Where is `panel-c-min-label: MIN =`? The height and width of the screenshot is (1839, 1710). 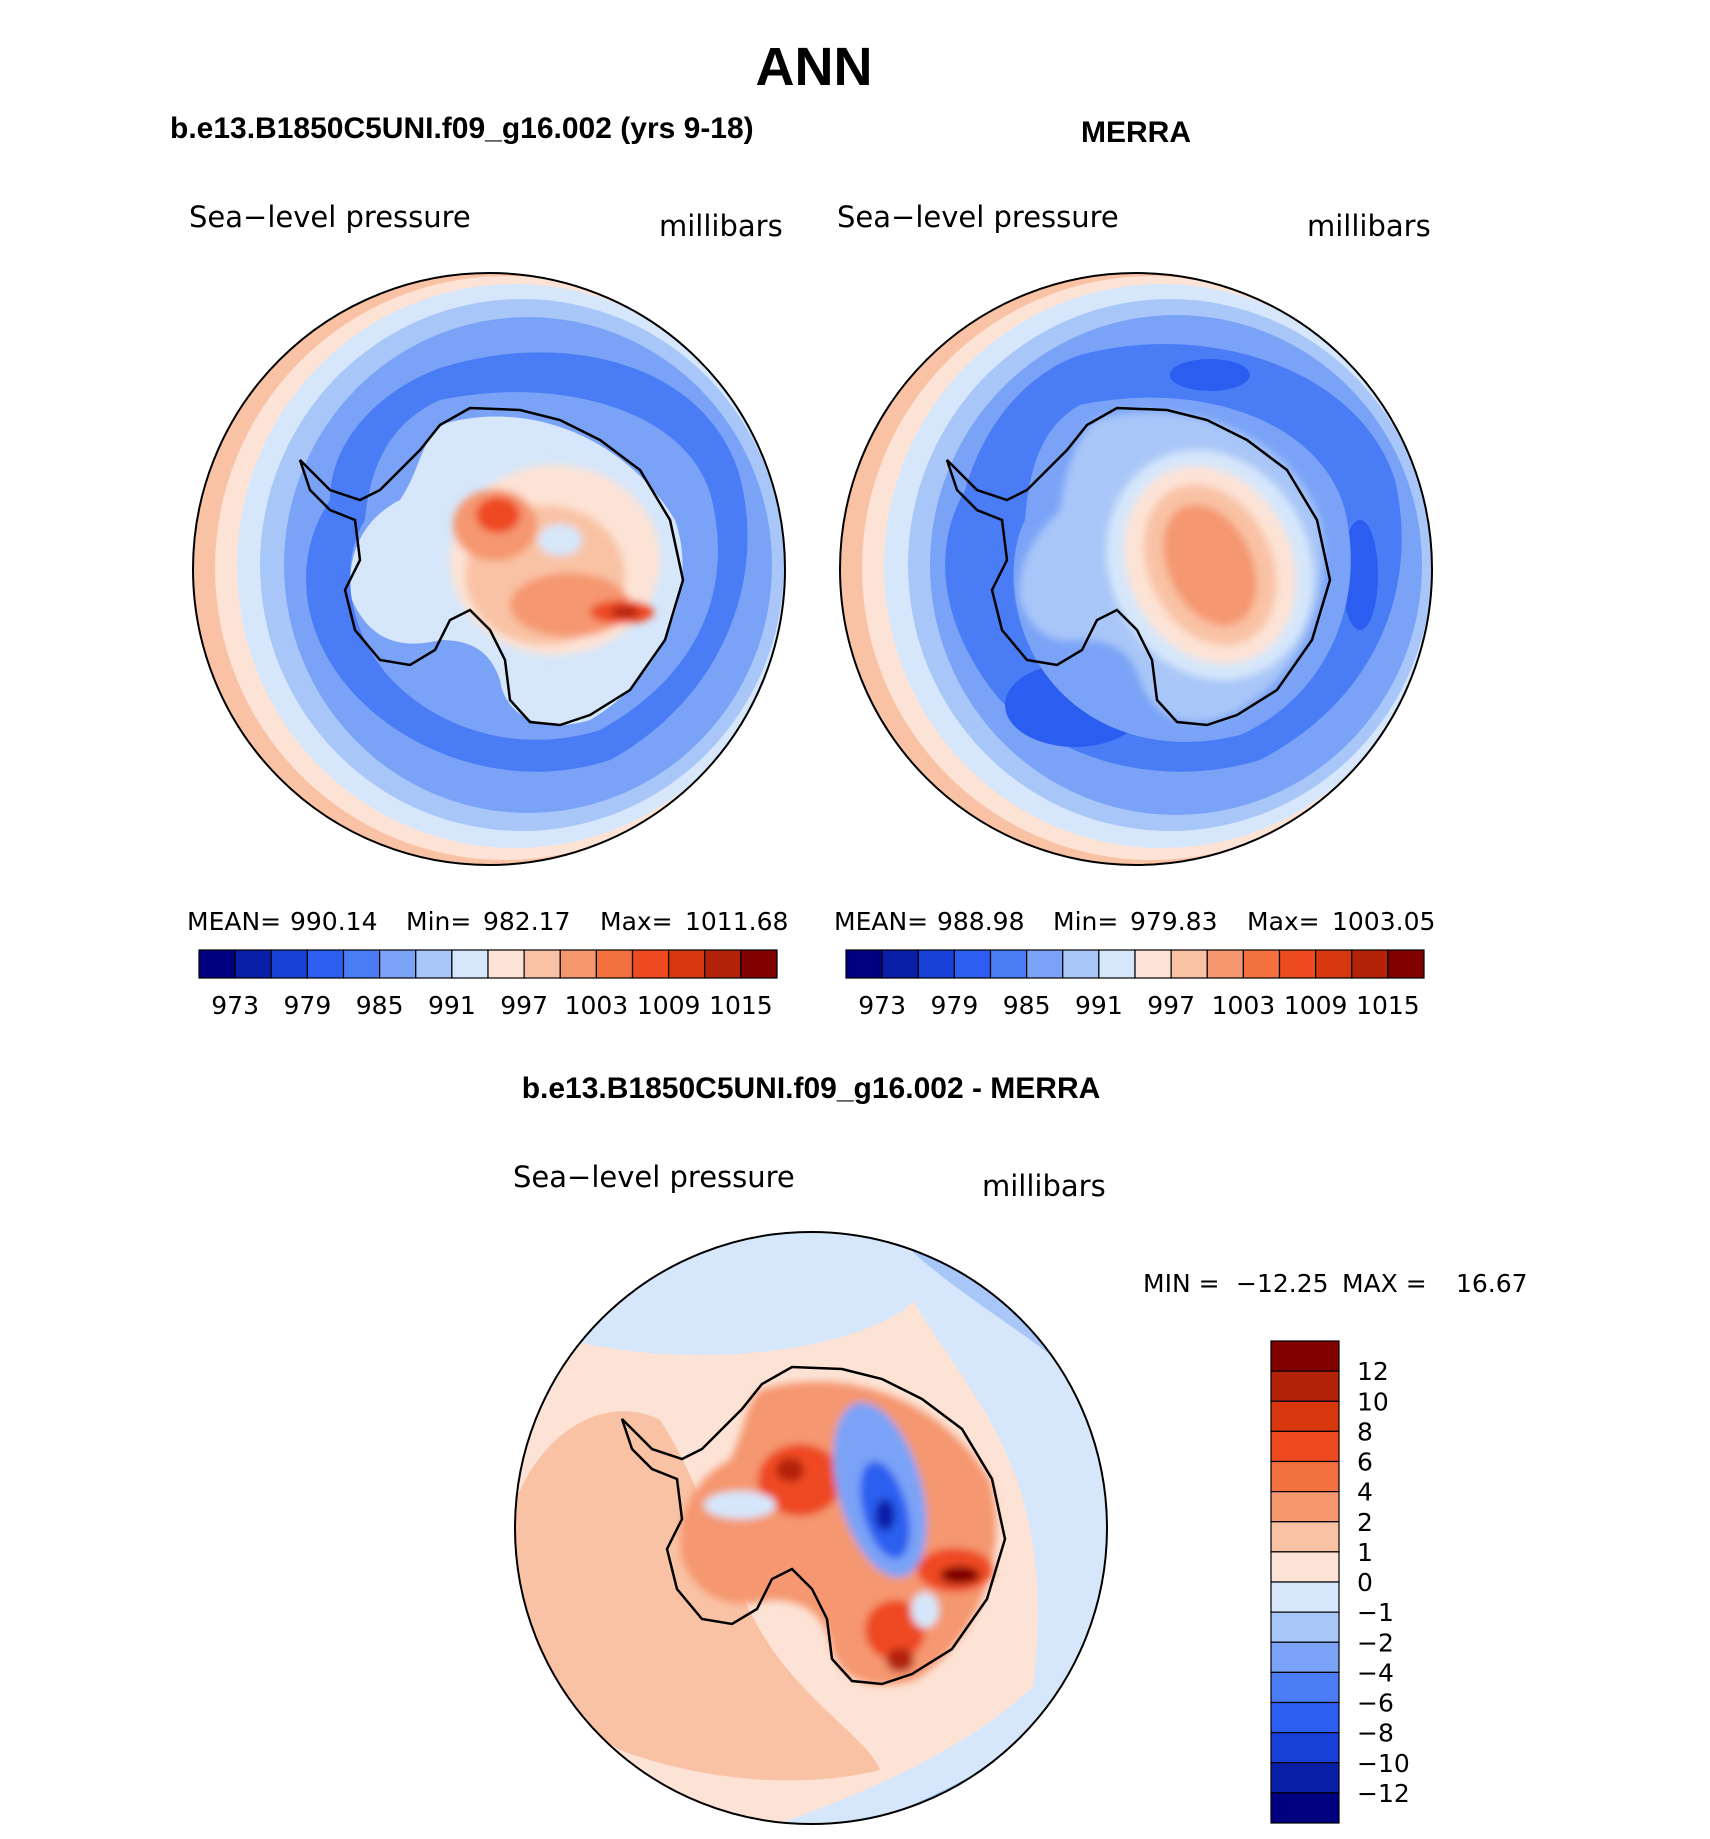 panel-c-min-label: MIN = is located at coordinates (1181, 1283).